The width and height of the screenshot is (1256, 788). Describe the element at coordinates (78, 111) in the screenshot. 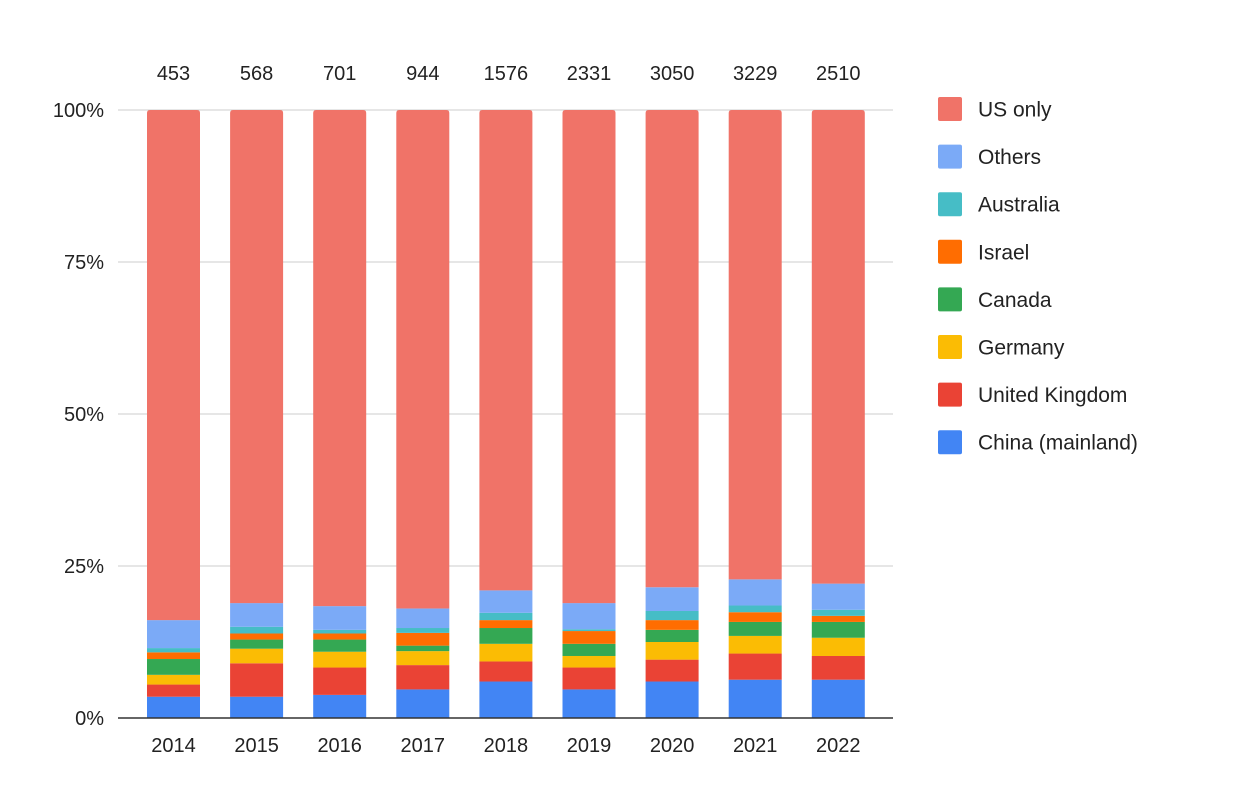

I see `y-tick-label: 100%` at that location.